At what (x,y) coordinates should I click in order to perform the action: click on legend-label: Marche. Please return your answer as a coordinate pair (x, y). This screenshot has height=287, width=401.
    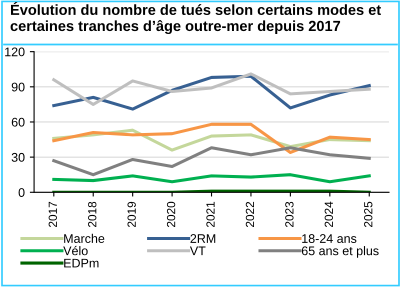
    Looking at the image, I should click on (84, 238).